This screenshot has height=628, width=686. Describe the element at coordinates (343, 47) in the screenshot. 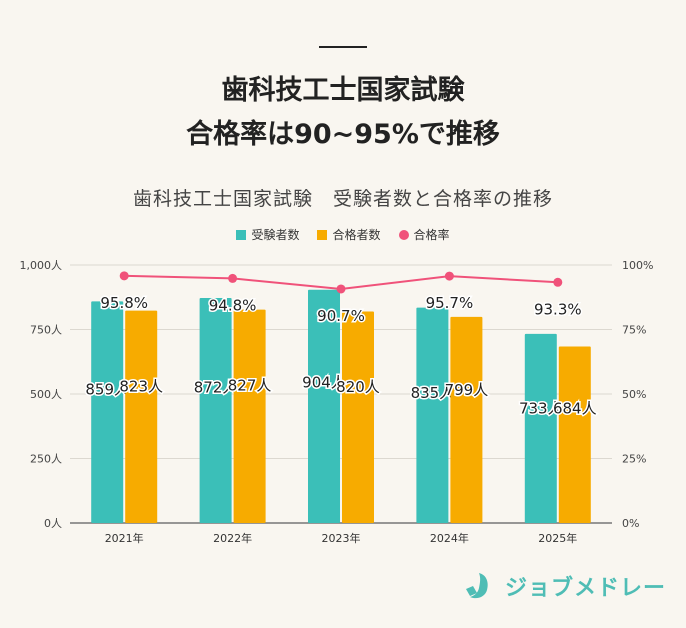

I see `divider` at that location.